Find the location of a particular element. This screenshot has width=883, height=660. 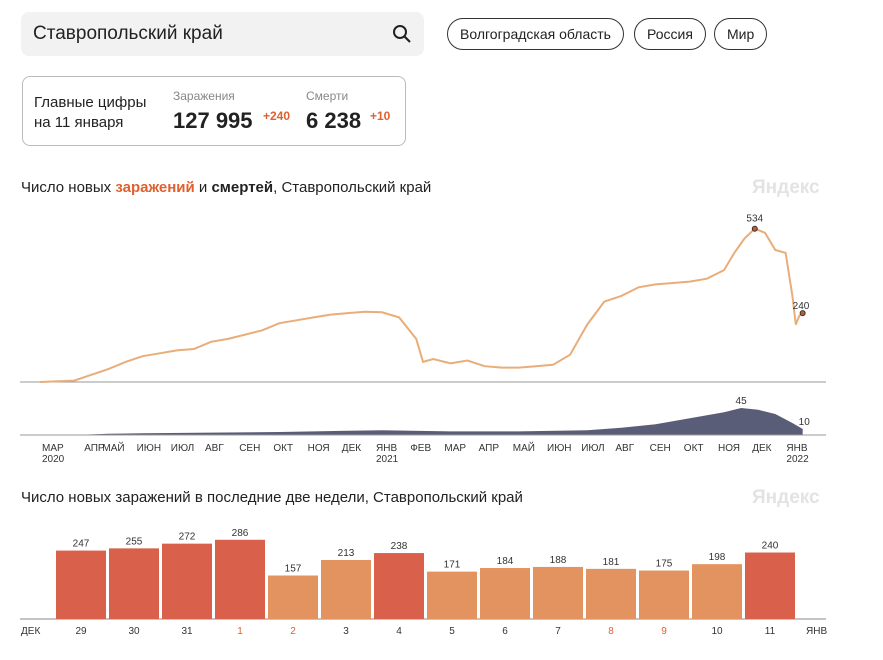

bar-value-label: 255 is located at coordinates (134, 541).